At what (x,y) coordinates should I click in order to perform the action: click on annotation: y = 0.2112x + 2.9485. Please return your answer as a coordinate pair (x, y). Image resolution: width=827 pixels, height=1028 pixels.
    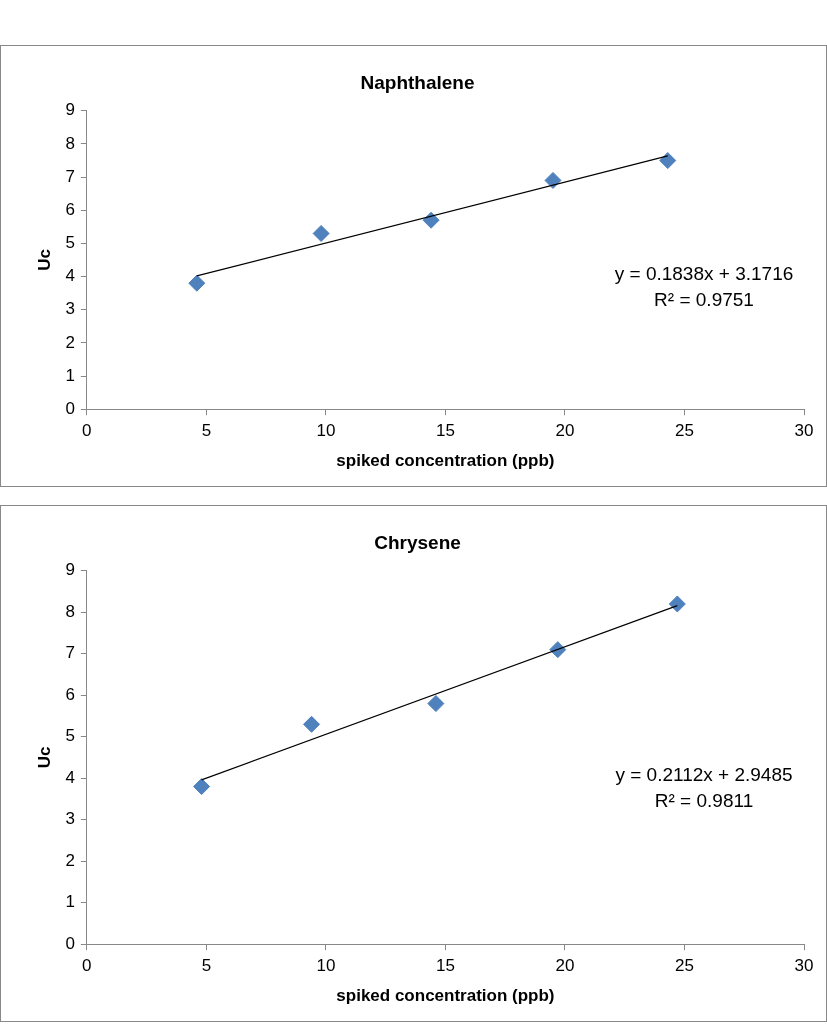
    Looking at the image, I should click on (704, 775).